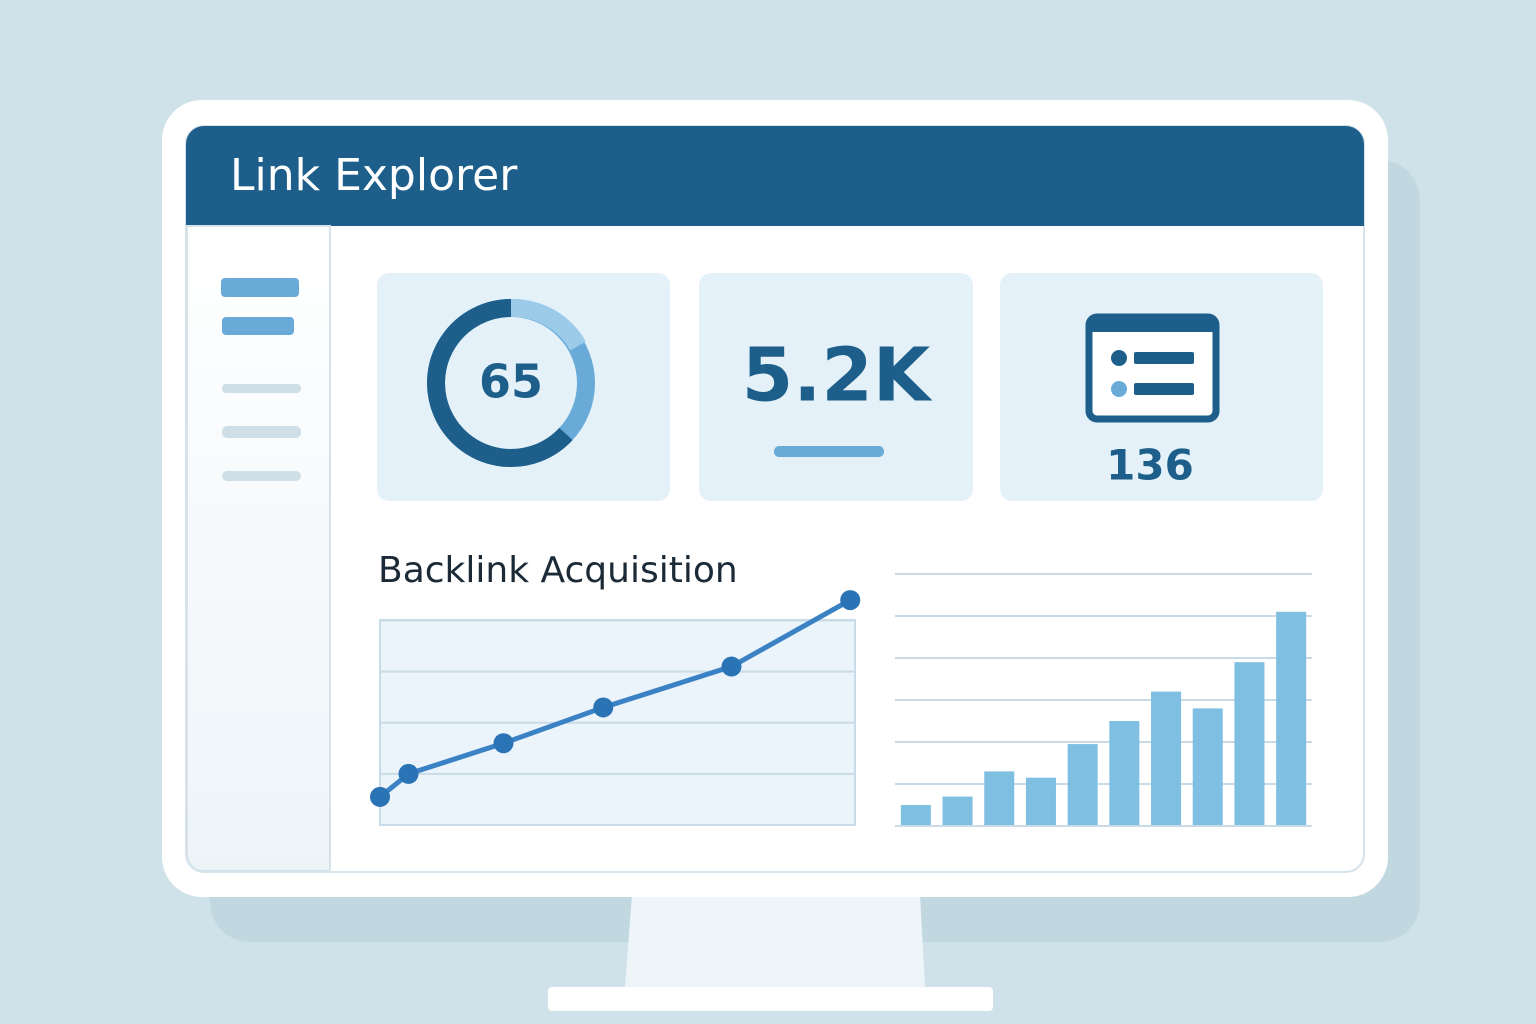  Describe the element at coordinates (775, 941) in the screenshot. I see `monitor-stand` at that location.